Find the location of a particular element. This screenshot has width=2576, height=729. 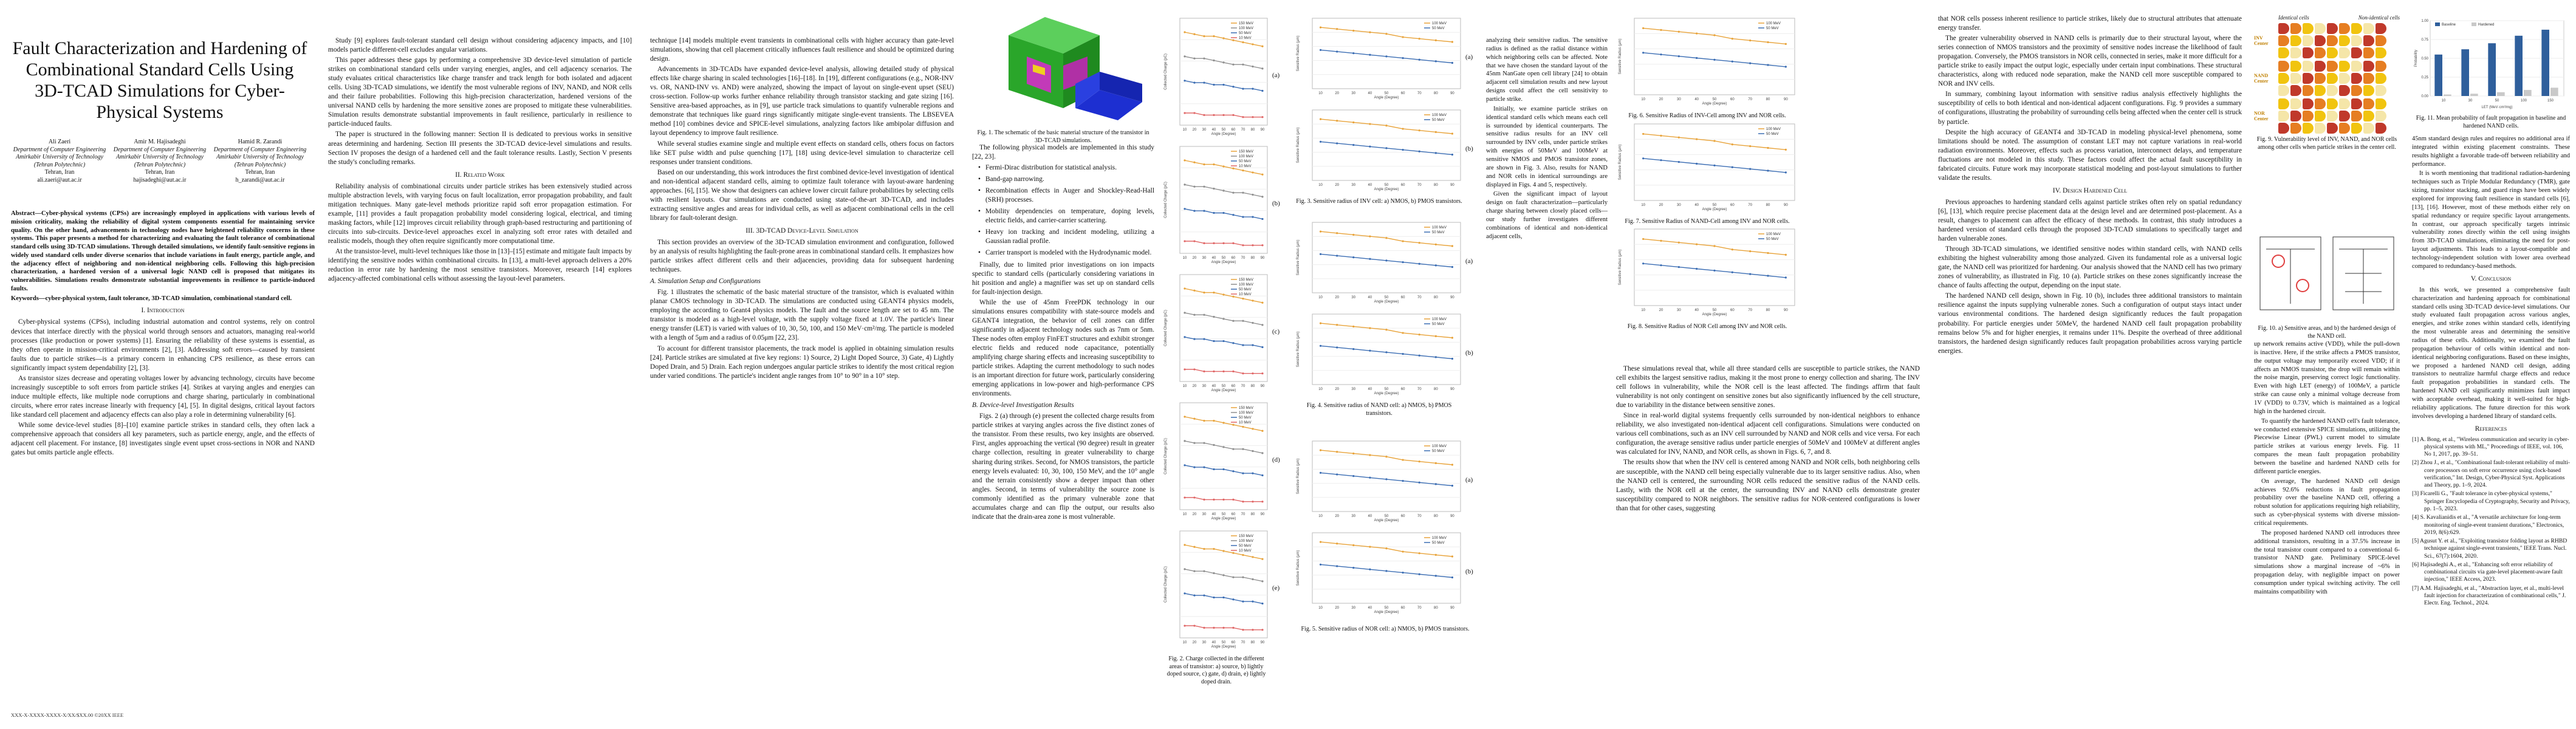

section-heading-intro: I. Introduction is located at coordinates (163, 311).